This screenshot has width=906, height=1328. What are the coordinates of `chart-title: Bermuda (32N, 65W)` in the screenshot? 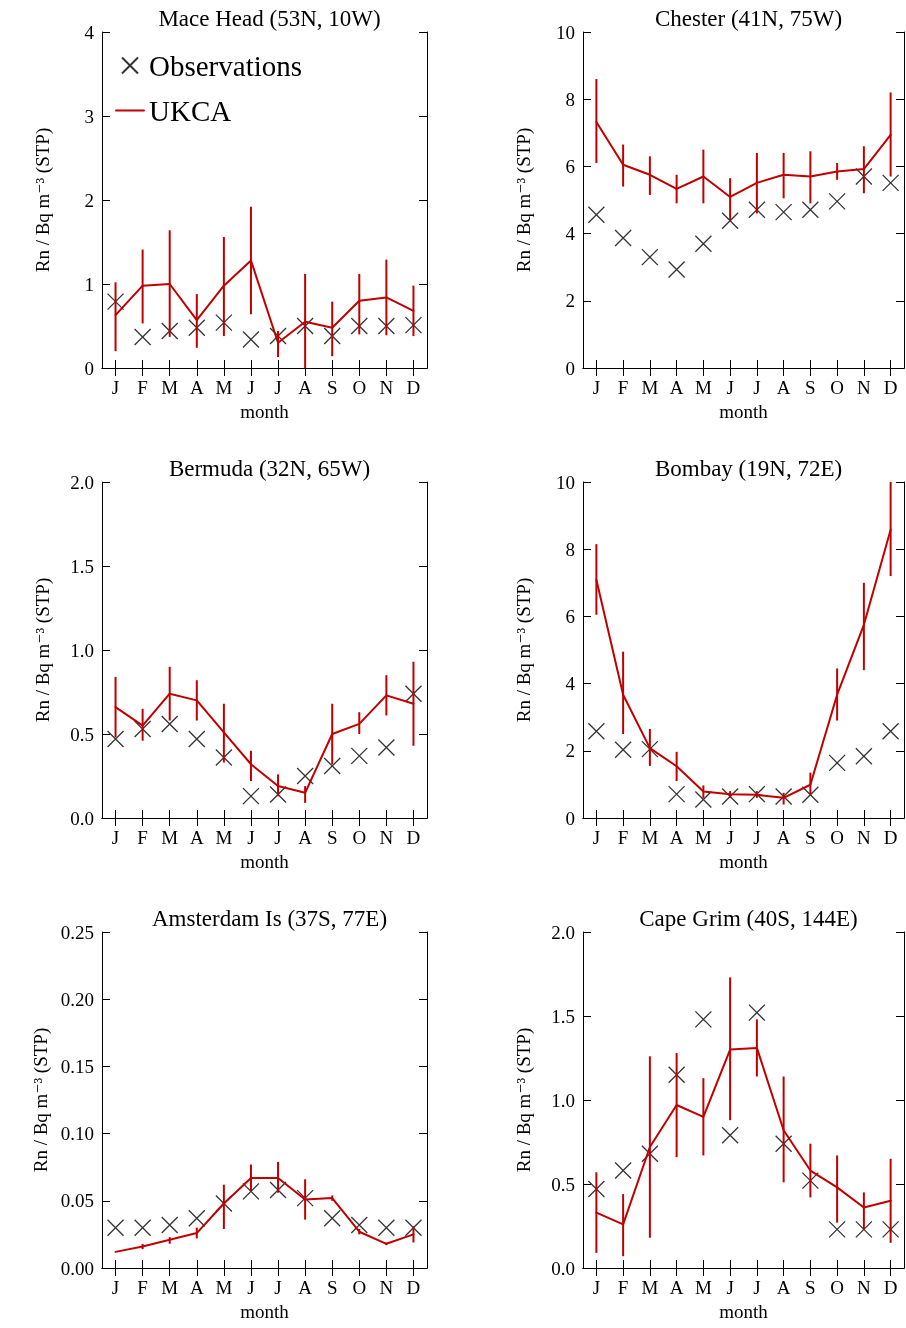 It's located at (269, 468).